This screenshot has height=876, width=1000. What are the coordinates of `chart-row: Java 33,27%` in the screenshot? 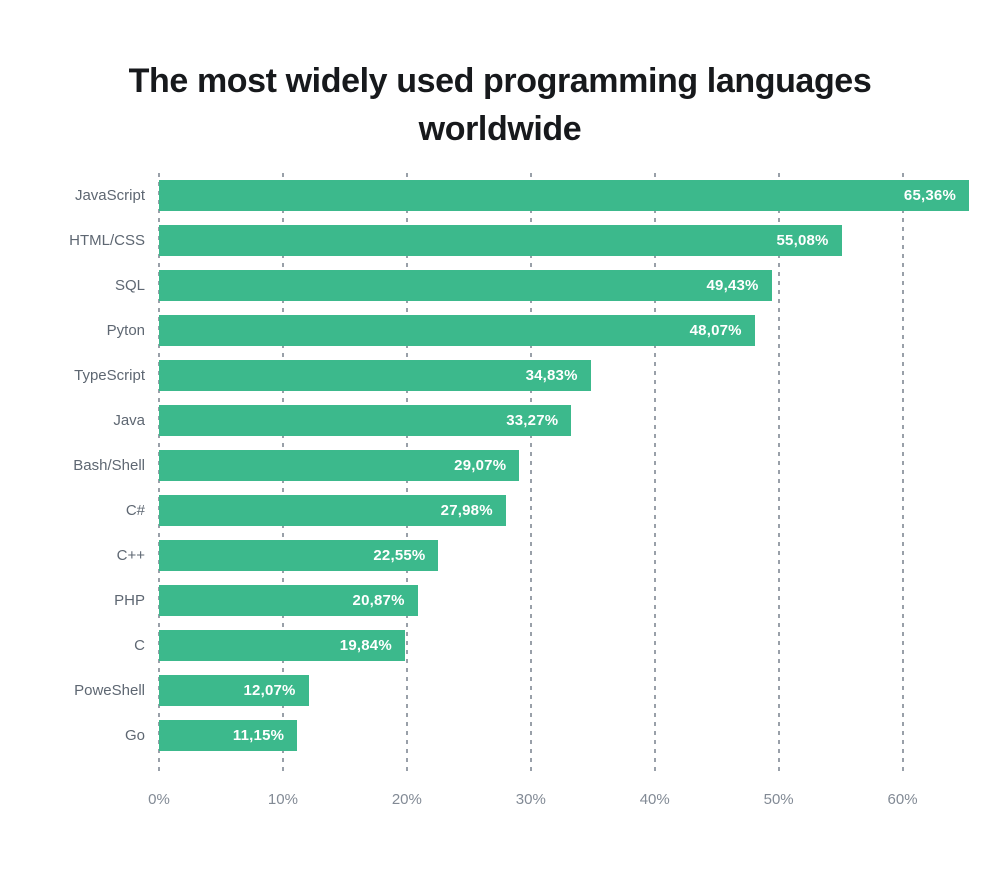 It's located at (484, 420).